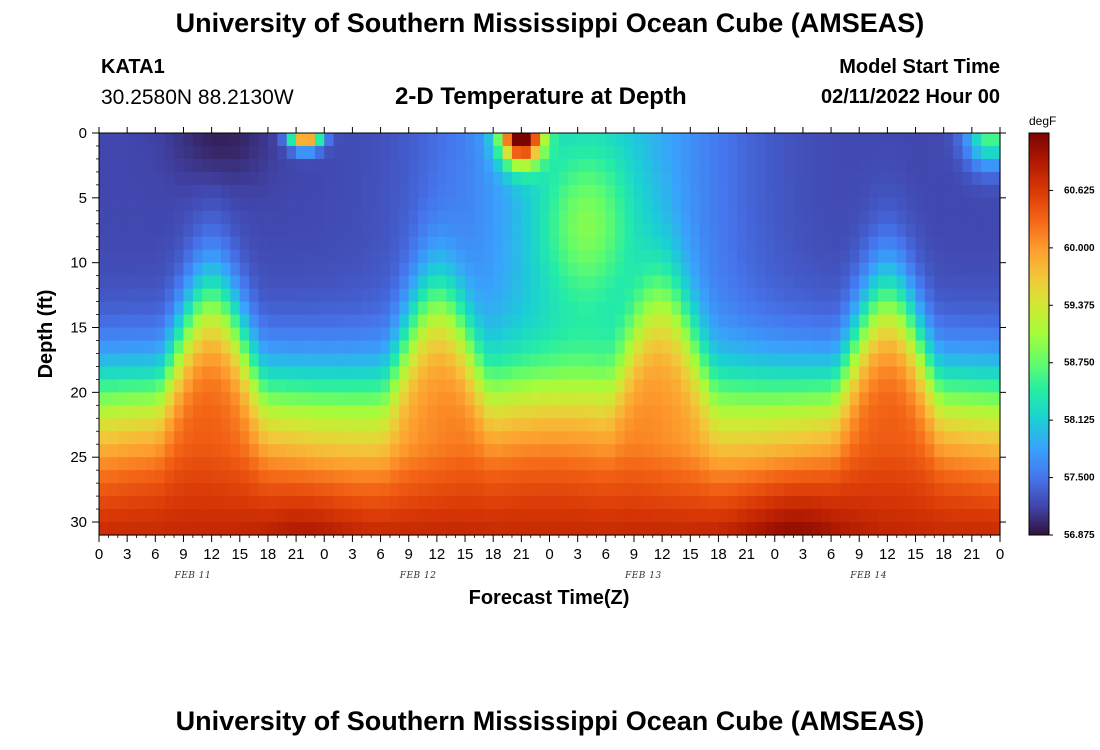 This screenshot has height=750, width=1100. I want to click on y-tick-label: 0, so click(83, 133).